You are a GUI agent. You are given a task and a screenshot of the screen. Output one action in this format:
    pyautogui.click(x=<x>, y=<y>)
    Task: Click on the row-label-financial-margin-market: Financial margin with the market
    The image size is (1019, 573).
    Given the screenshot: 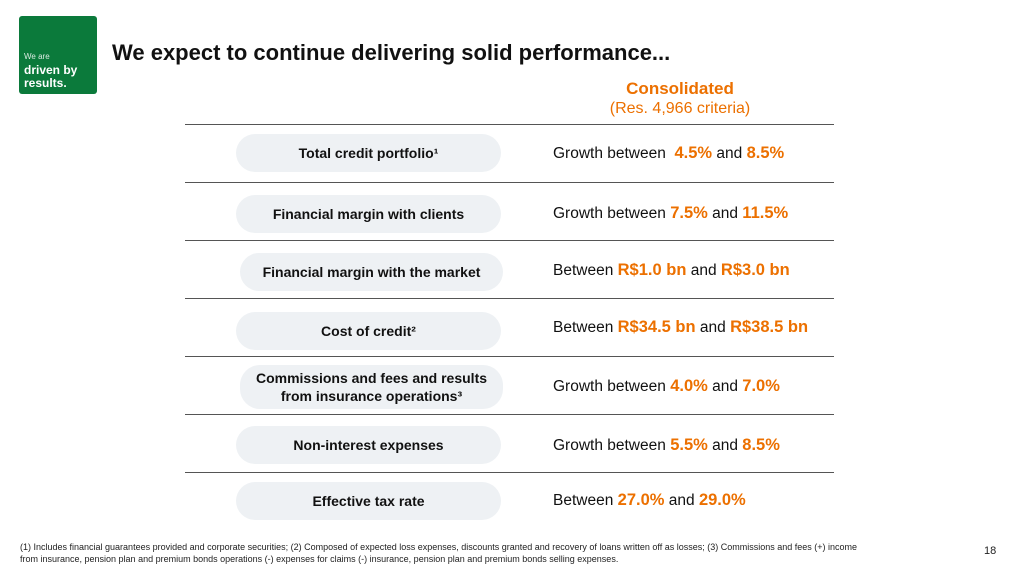 What is the action you would take?
    pyautogui.click(x=371, y=272)
    